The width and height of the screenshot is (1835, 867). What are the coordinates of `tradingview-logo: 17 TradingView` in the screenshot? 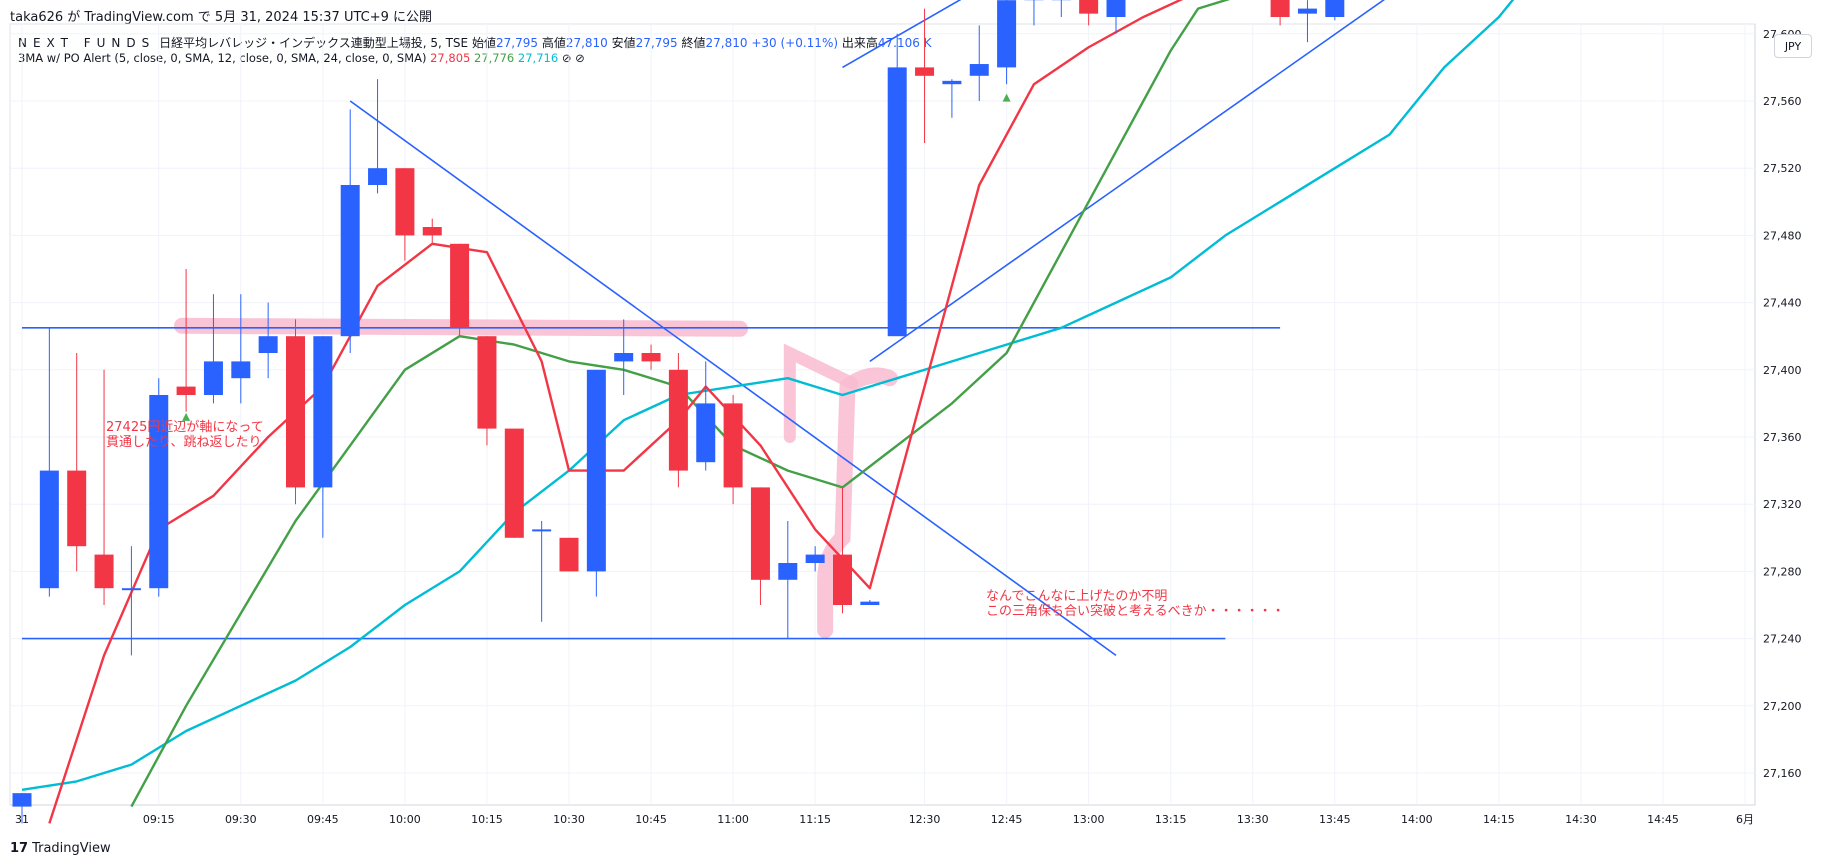 It's located at (60, 848).